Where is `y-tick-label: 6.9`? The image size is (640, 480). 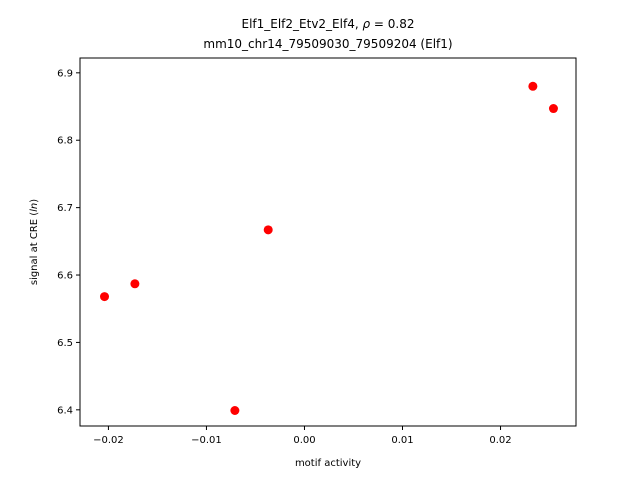
y-tick-label: 6.9 is located at coordinates (65, 73).